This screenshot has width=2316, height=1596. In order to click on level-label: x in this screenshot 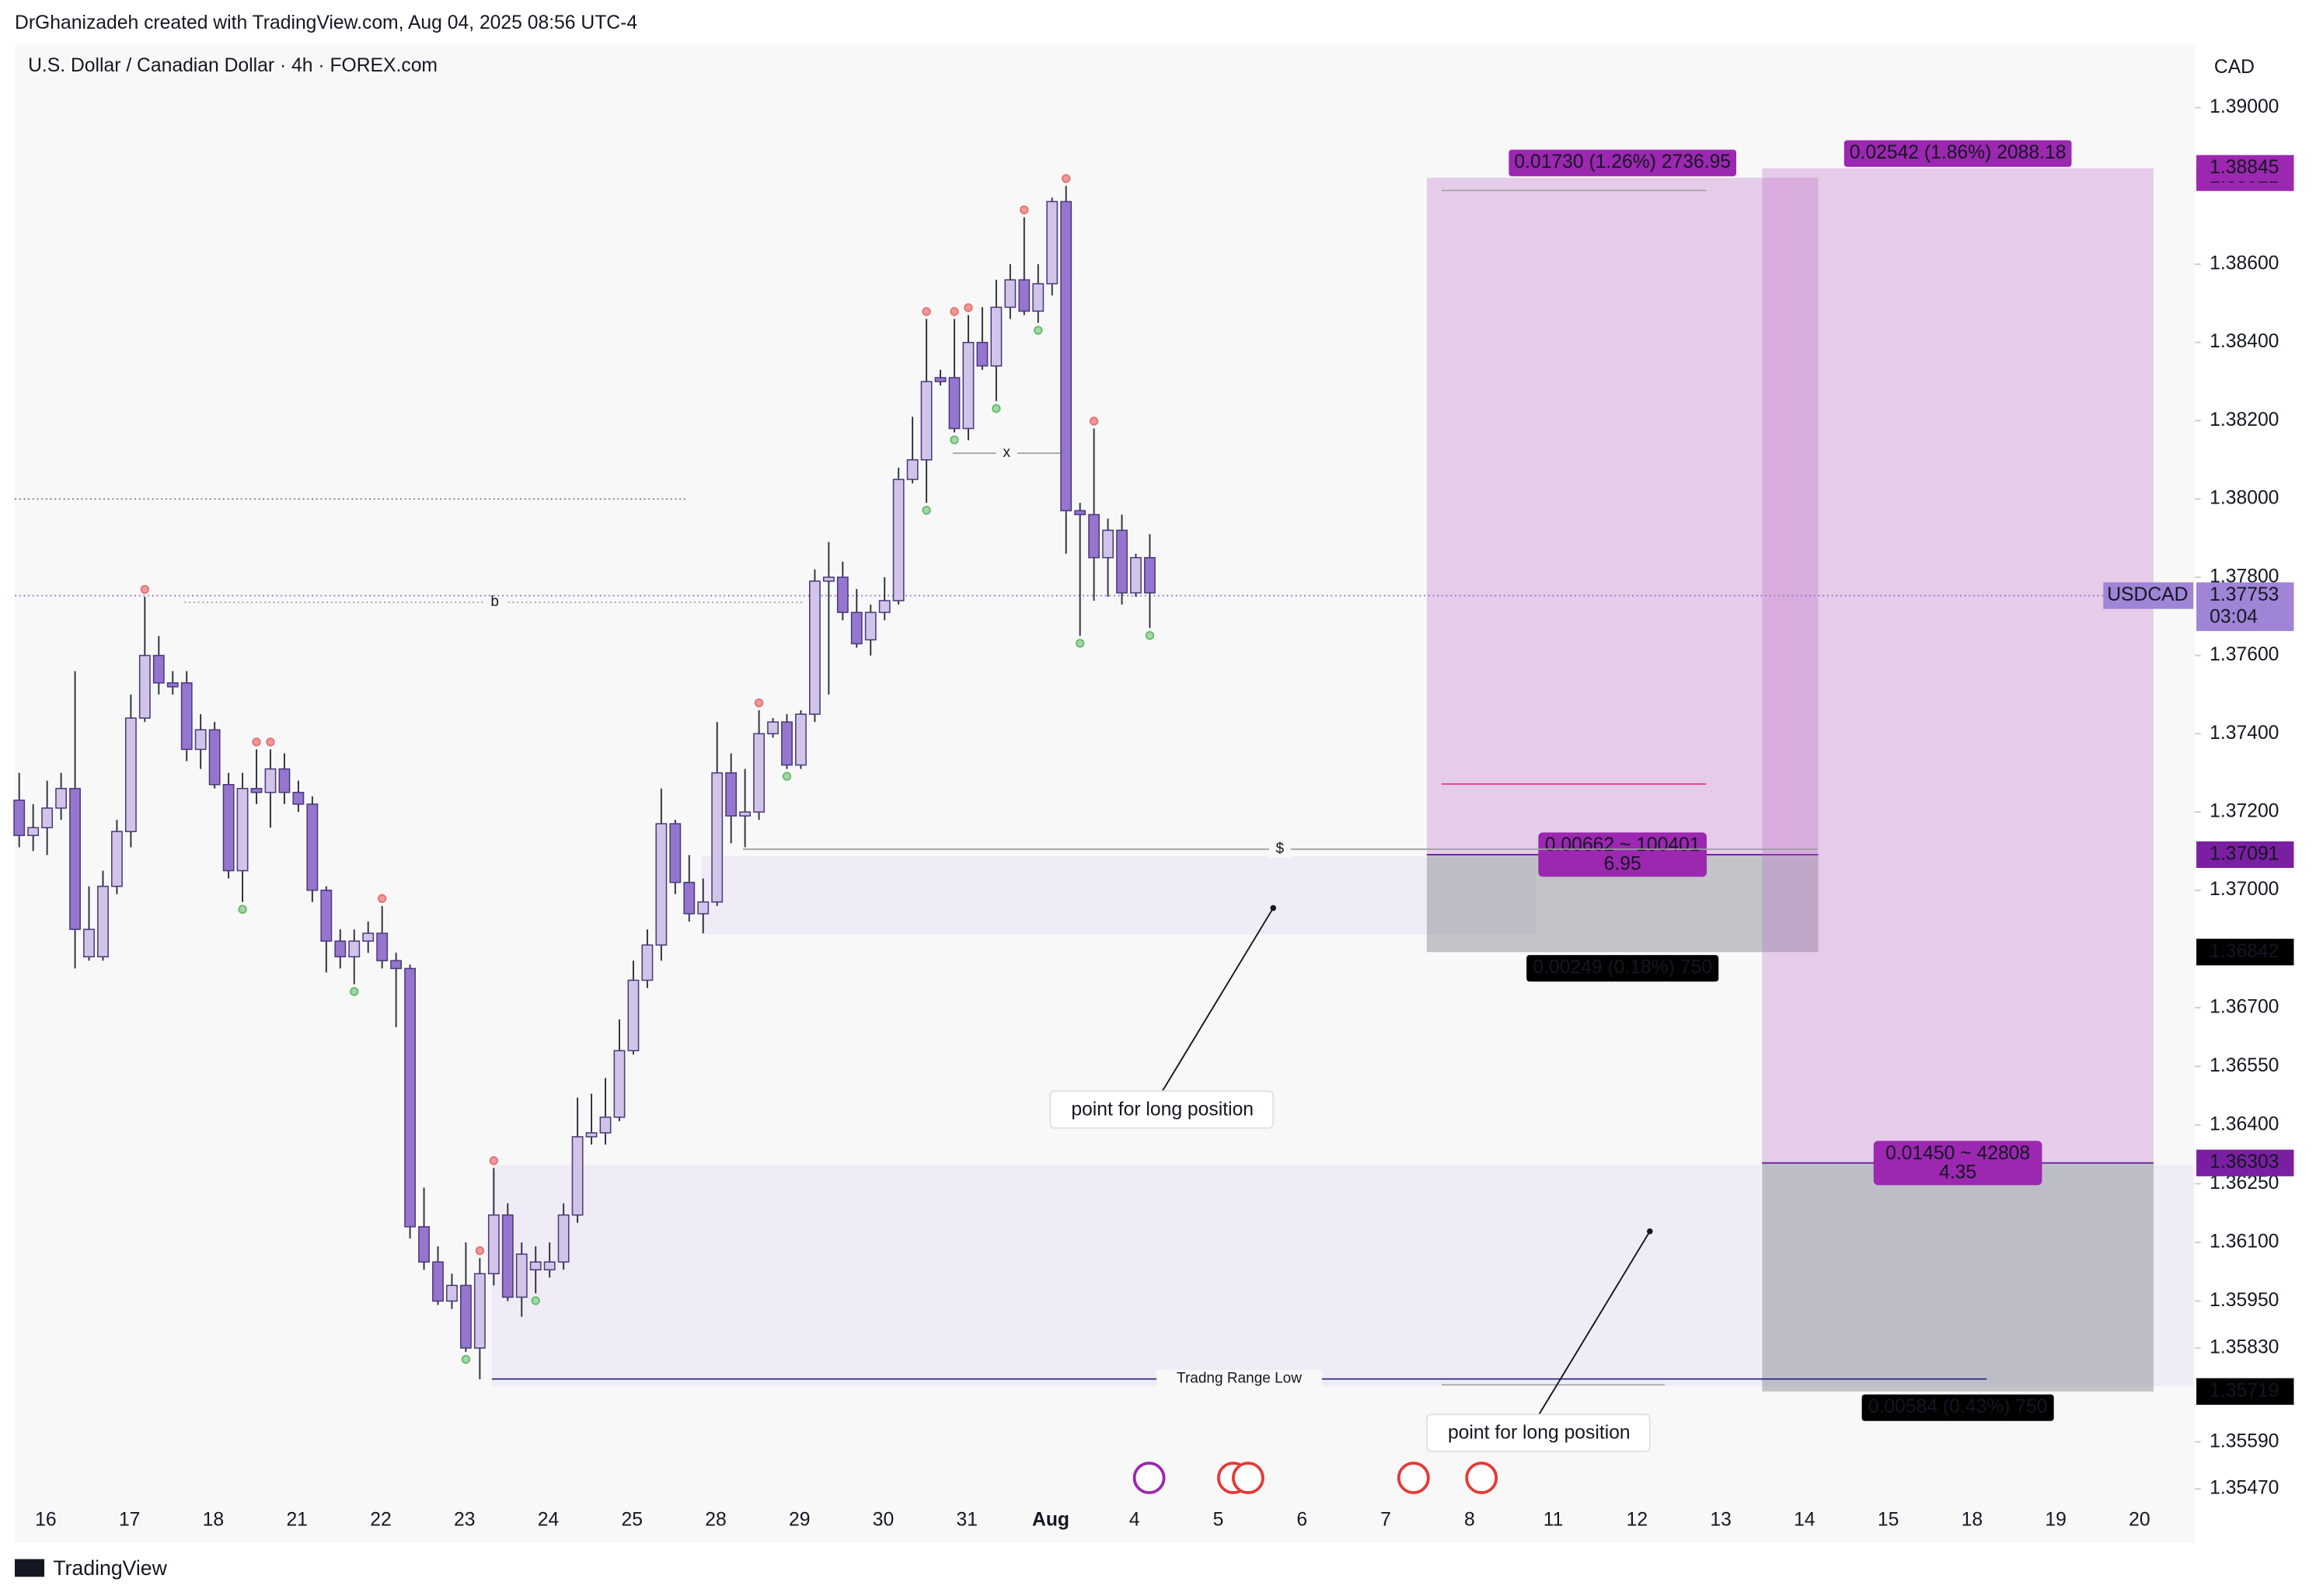, I will do `click(1007, 452)`.